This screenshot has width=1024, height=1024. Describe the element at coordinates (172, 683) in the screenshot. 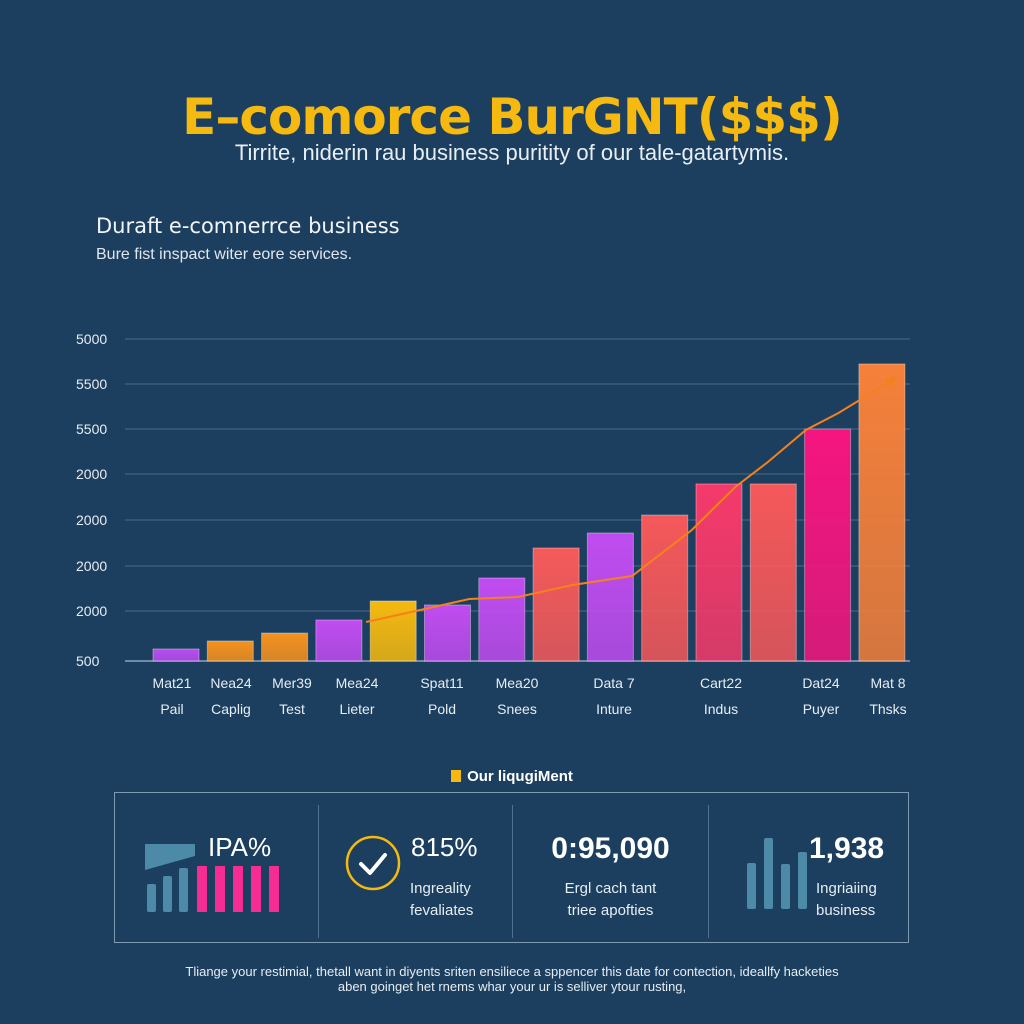

I see `x-axis-label: Mat21` at that location.